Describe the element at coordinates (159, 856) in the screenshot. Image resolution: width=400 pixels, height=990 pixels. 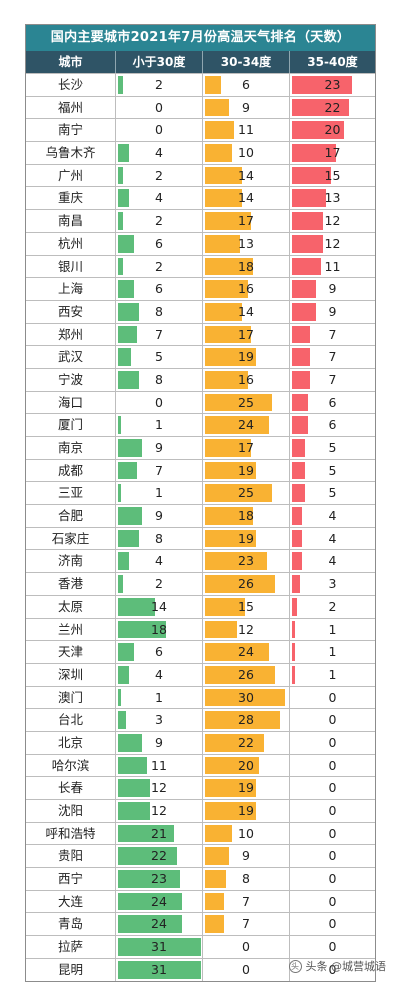
I see `value-label: 22` at that location.